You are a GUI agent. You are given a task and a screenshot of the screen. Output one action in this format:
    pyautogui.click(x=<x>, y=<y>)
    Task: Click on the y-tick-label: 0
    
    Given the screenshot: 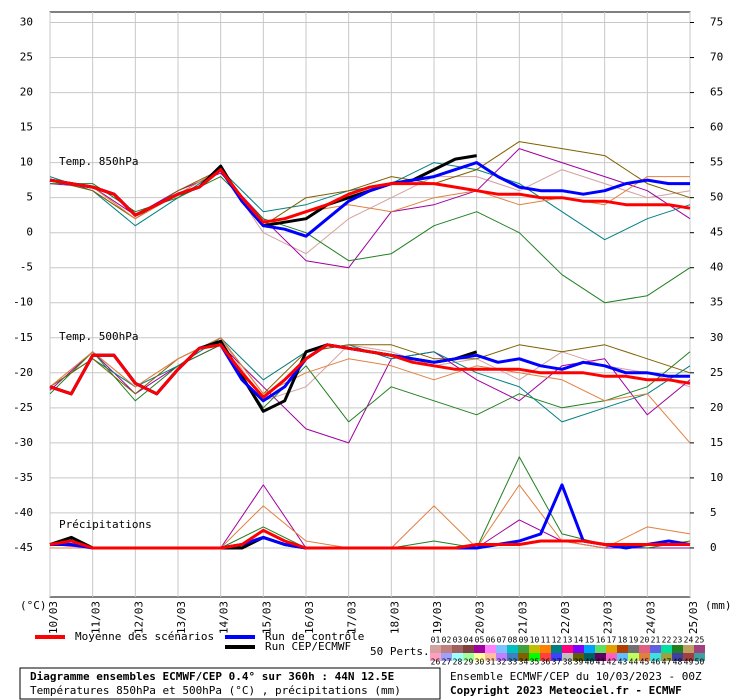 What is the action you would take?
    pyautogui.click(x=29, y=232)
    